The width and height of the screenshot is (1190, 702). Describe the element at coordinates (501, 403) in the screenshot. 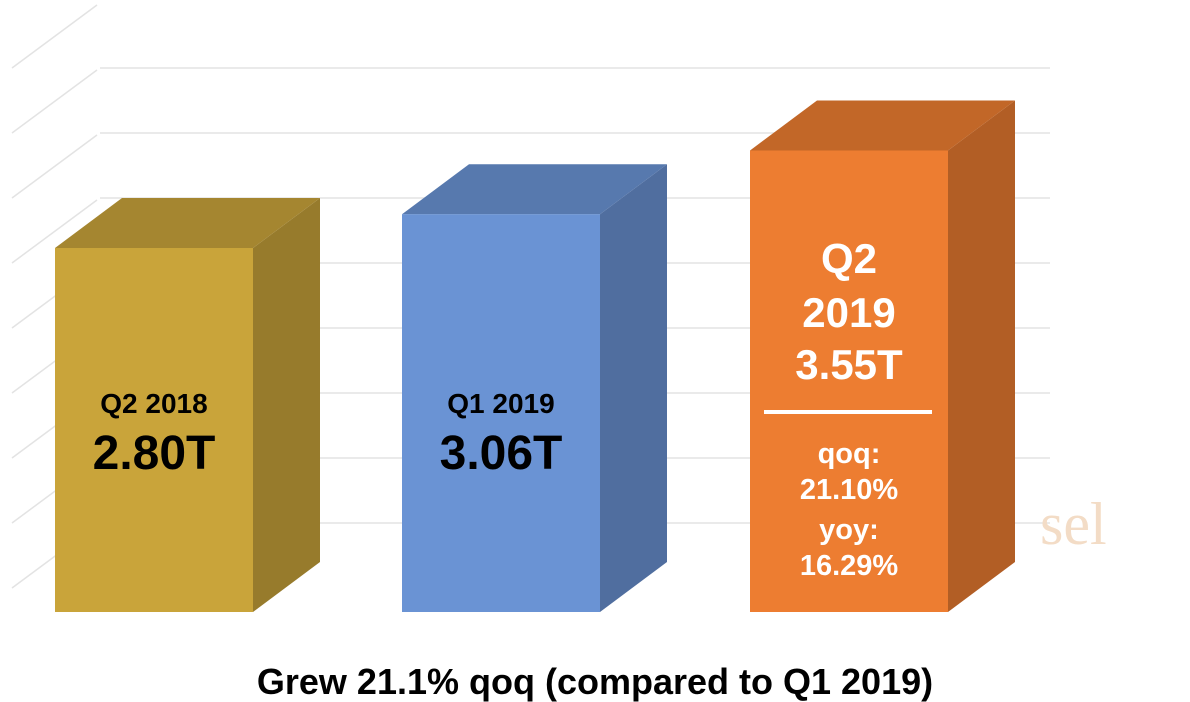

I see `category-label: Q1 2019` at that location.